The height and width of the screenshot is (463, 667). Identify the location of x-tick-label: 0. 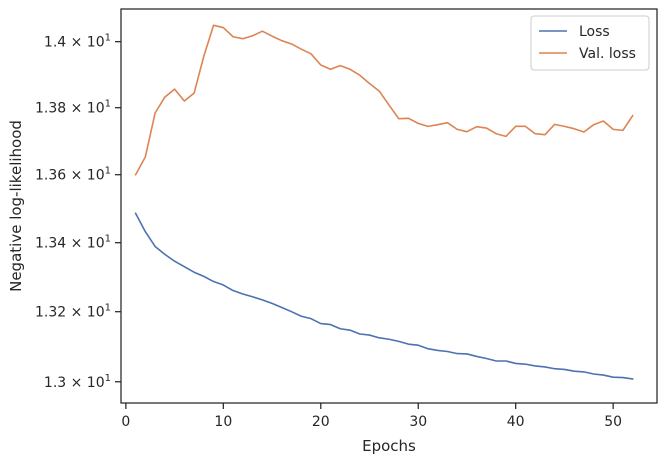
(125, 422).